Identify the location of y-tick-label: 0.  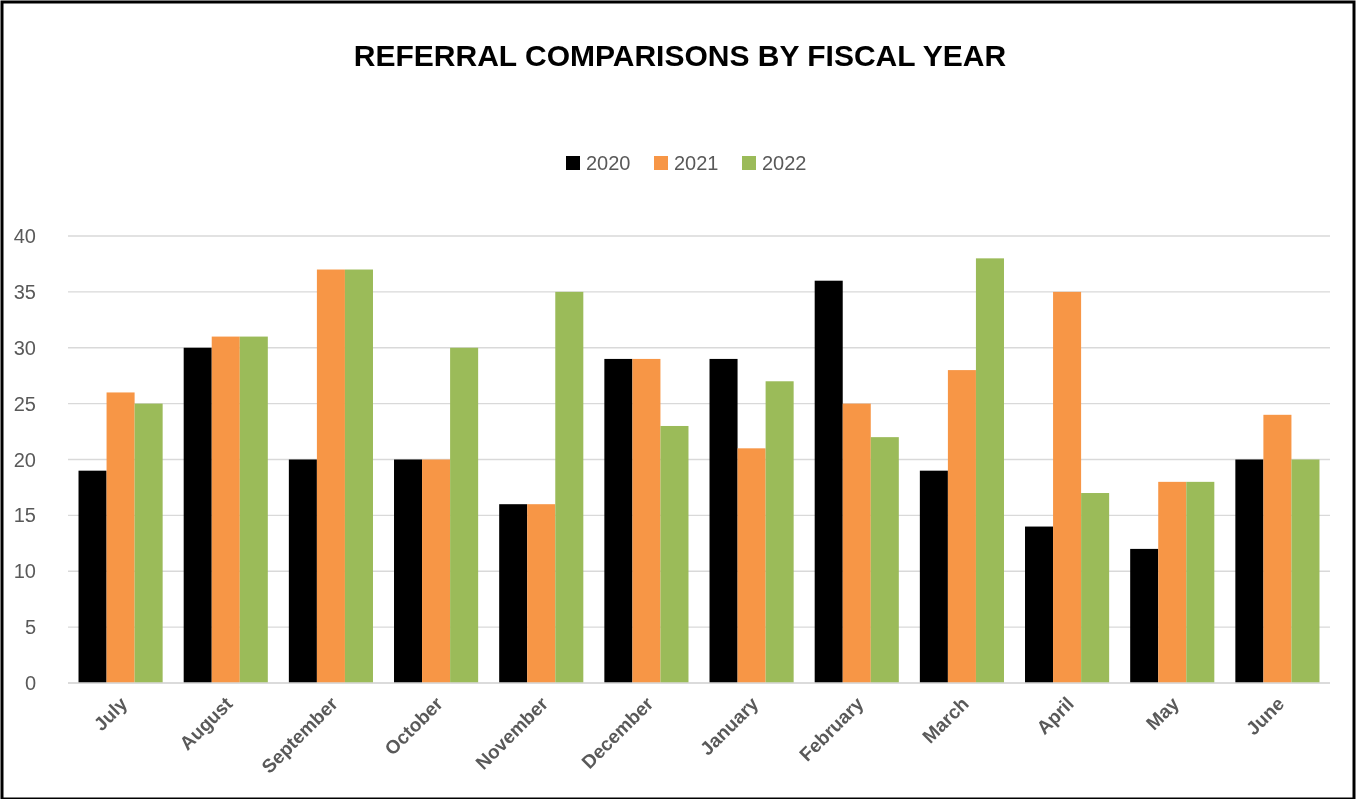
(30, 683).